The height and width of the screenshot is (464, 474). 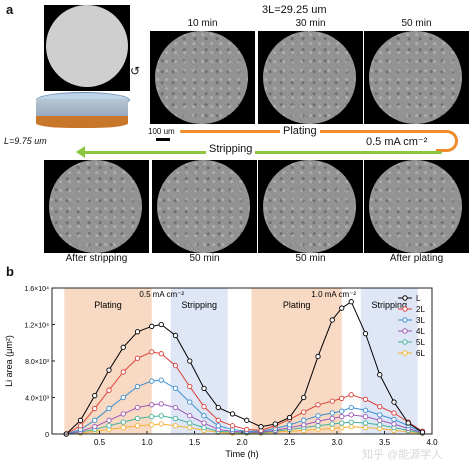 What do you see at coordinates (37, 399) in the screenshot?
I see `y-tick-label-1: 4.0×10³` at bounding box center [37, 399].